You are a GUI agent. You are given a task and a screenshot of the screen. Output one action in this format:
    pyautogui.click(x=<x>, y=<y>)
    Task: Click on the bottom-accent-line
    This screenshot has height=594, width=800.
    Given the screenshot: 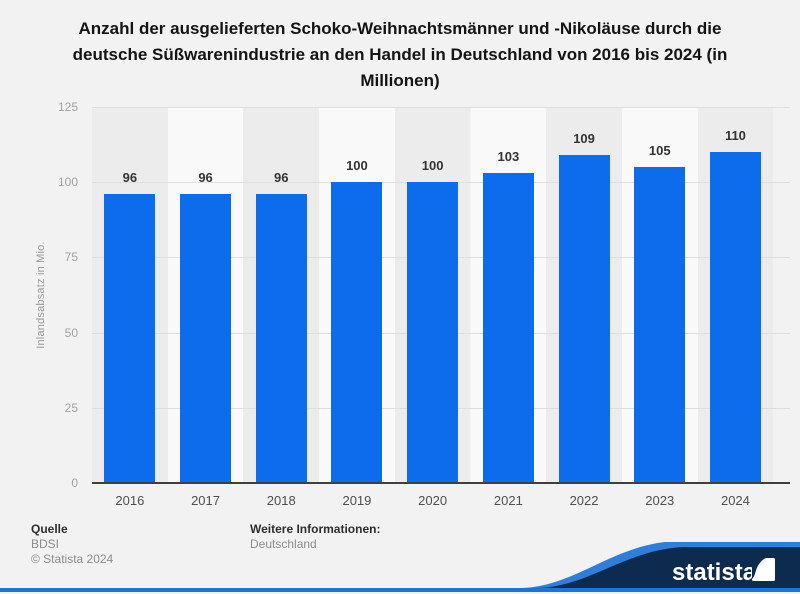 What is the action you would take?
    pyautogui.click(x=400, y=590)
    